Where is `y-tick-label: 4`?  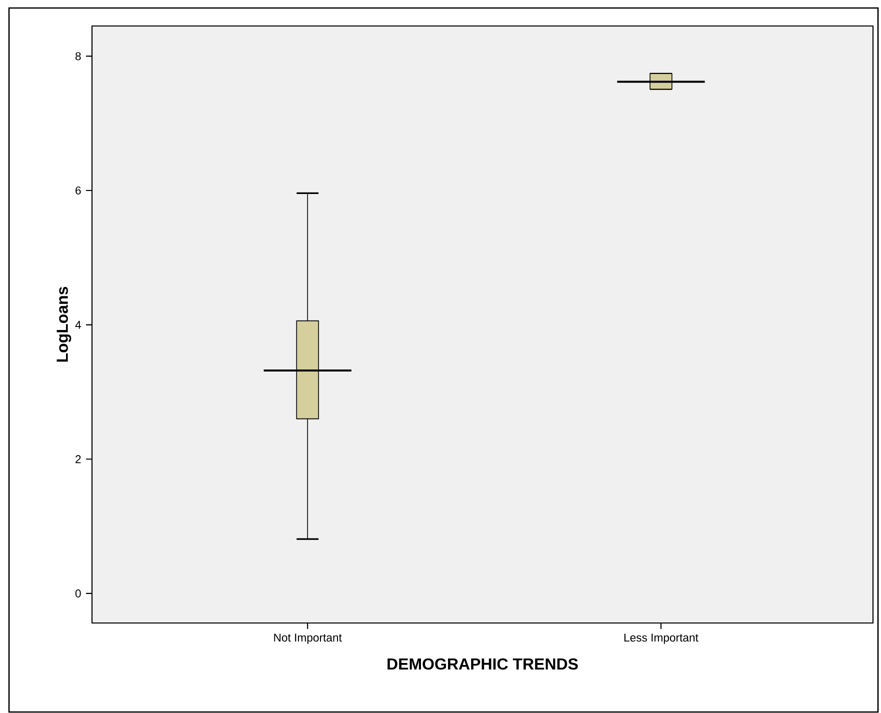
y-tick-label: 4 is located at coordinates (78, 324).